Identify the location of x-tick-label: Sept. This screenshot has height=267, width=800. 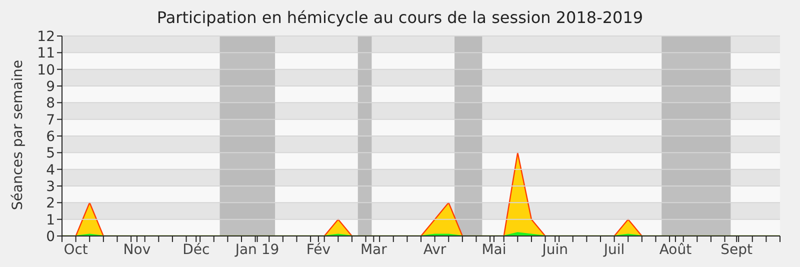
(737, 250).